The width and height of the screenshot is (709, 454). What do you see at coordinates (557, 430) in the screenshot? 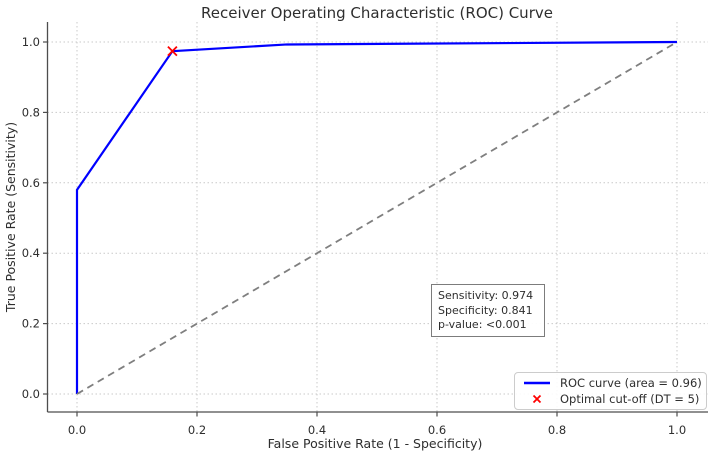
I see `x-tick-label: 0.8` at bounding box center [557, 430].